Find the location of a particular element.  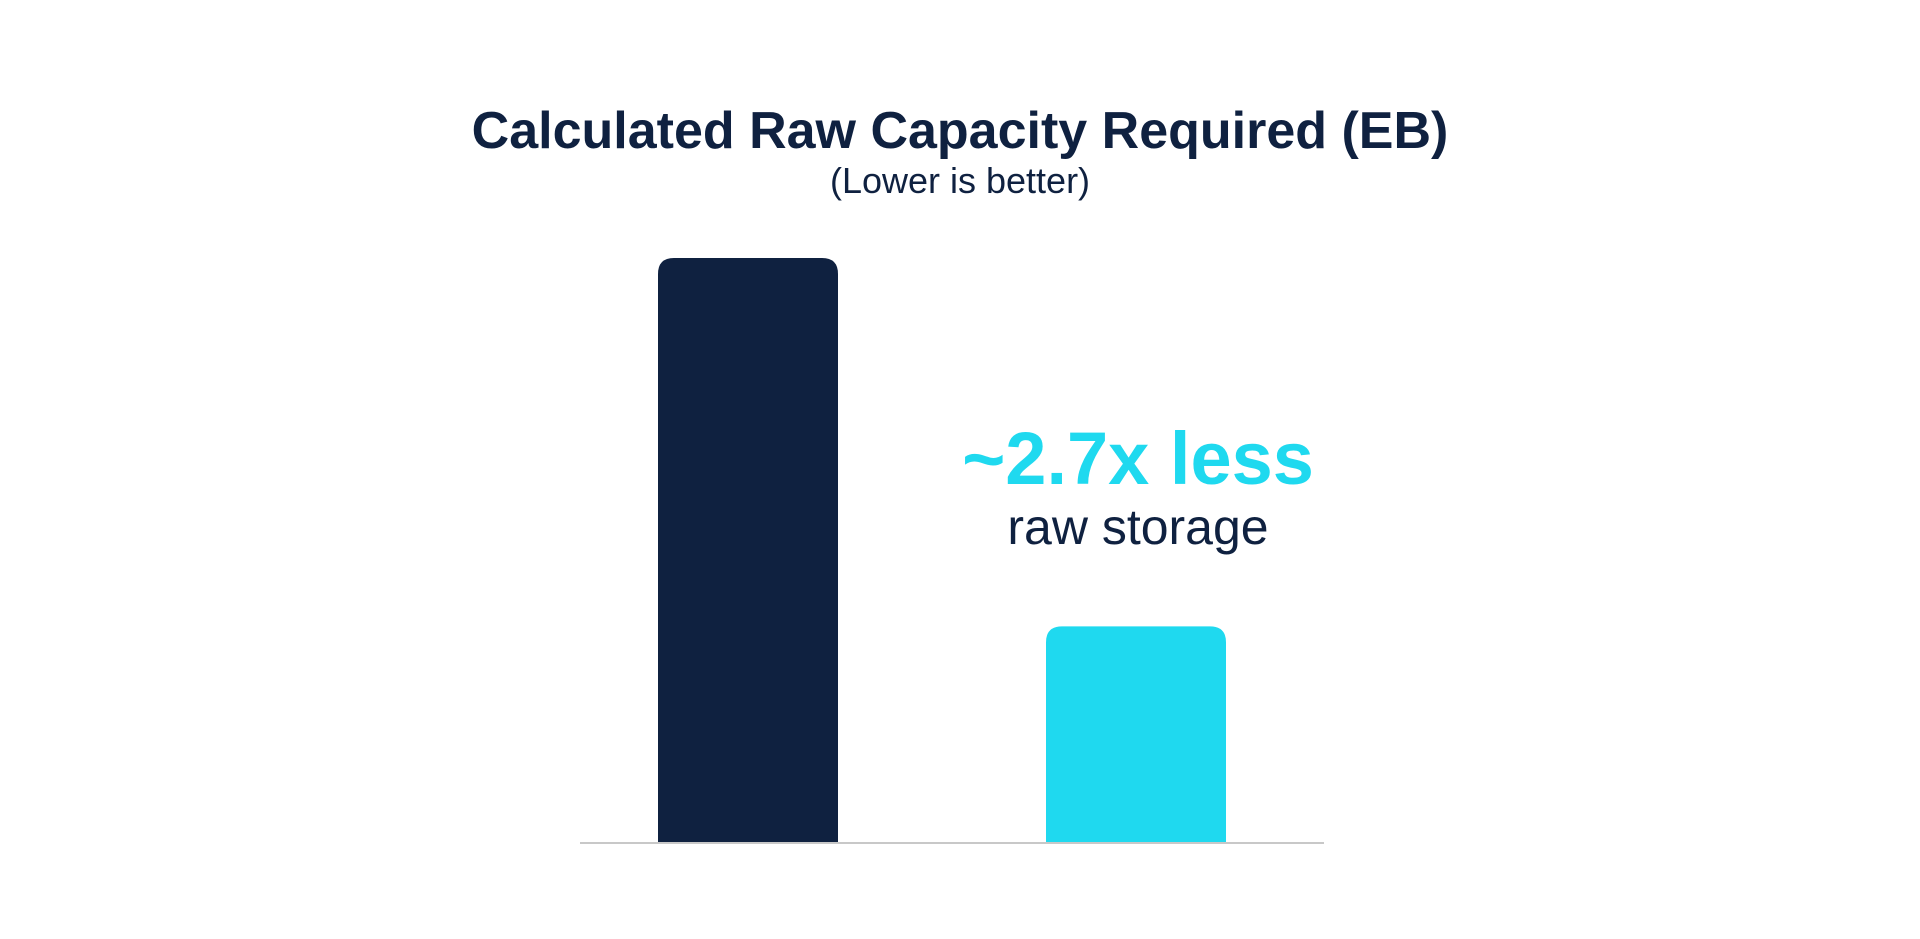

chart-title: Calculated Raw Capacity Required (EB) is located at coordinates (960, 131).